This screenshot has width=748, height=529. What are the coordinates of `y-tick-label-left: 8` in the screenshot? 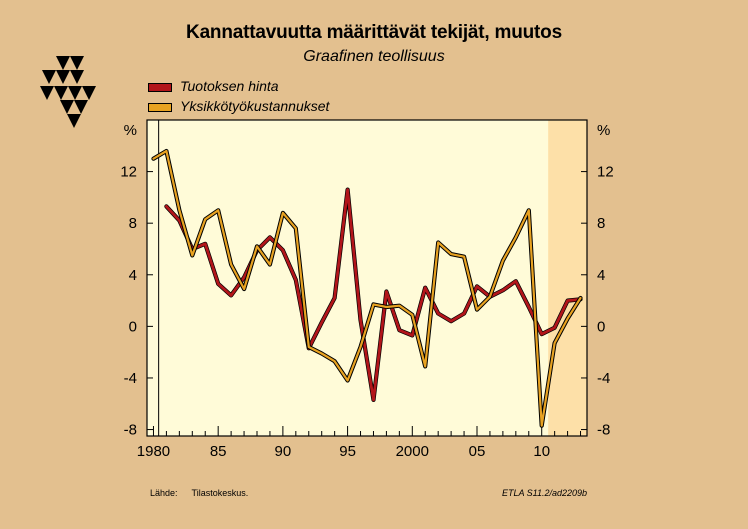 It's located at (133, 223).